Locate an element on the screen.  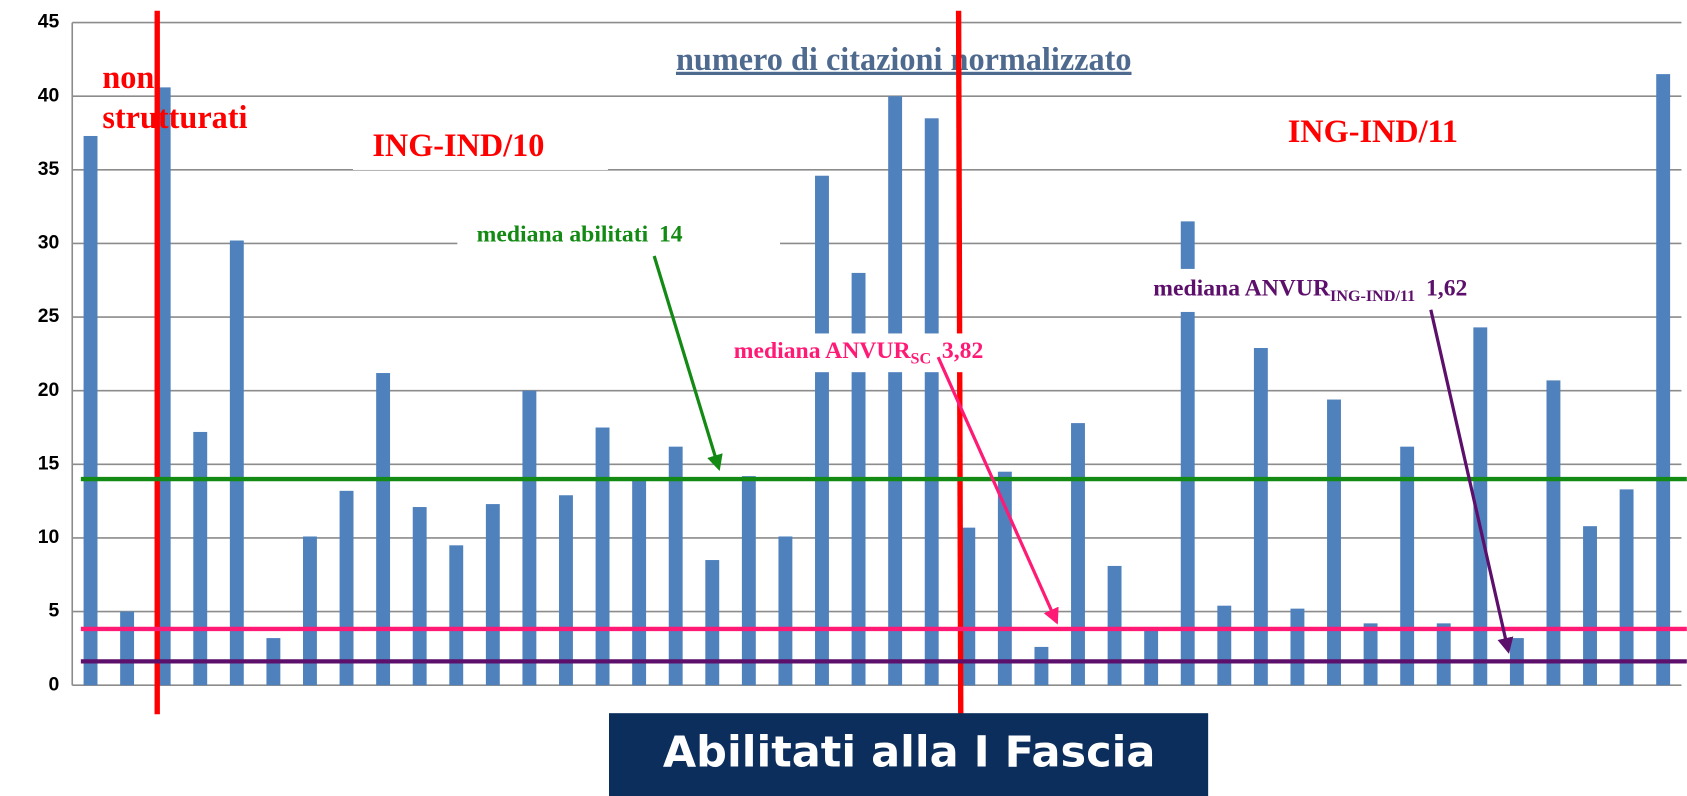
title-box is located at coordinates (906, 63).